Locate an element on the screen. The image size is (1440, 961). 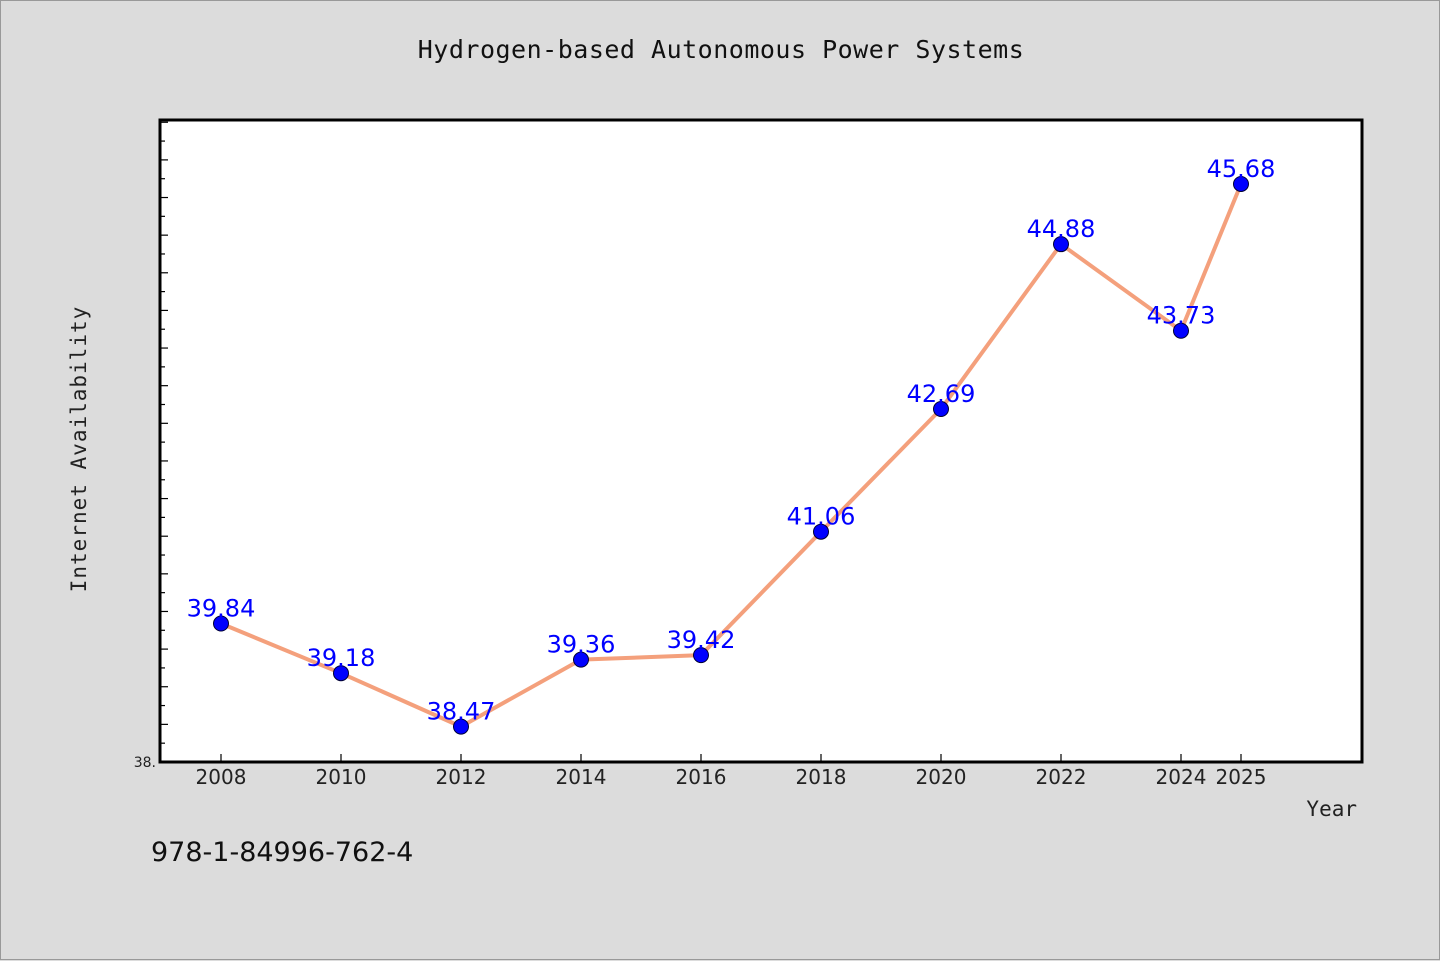
x-tick-label: 2010 is located at coordinates (341, 777).